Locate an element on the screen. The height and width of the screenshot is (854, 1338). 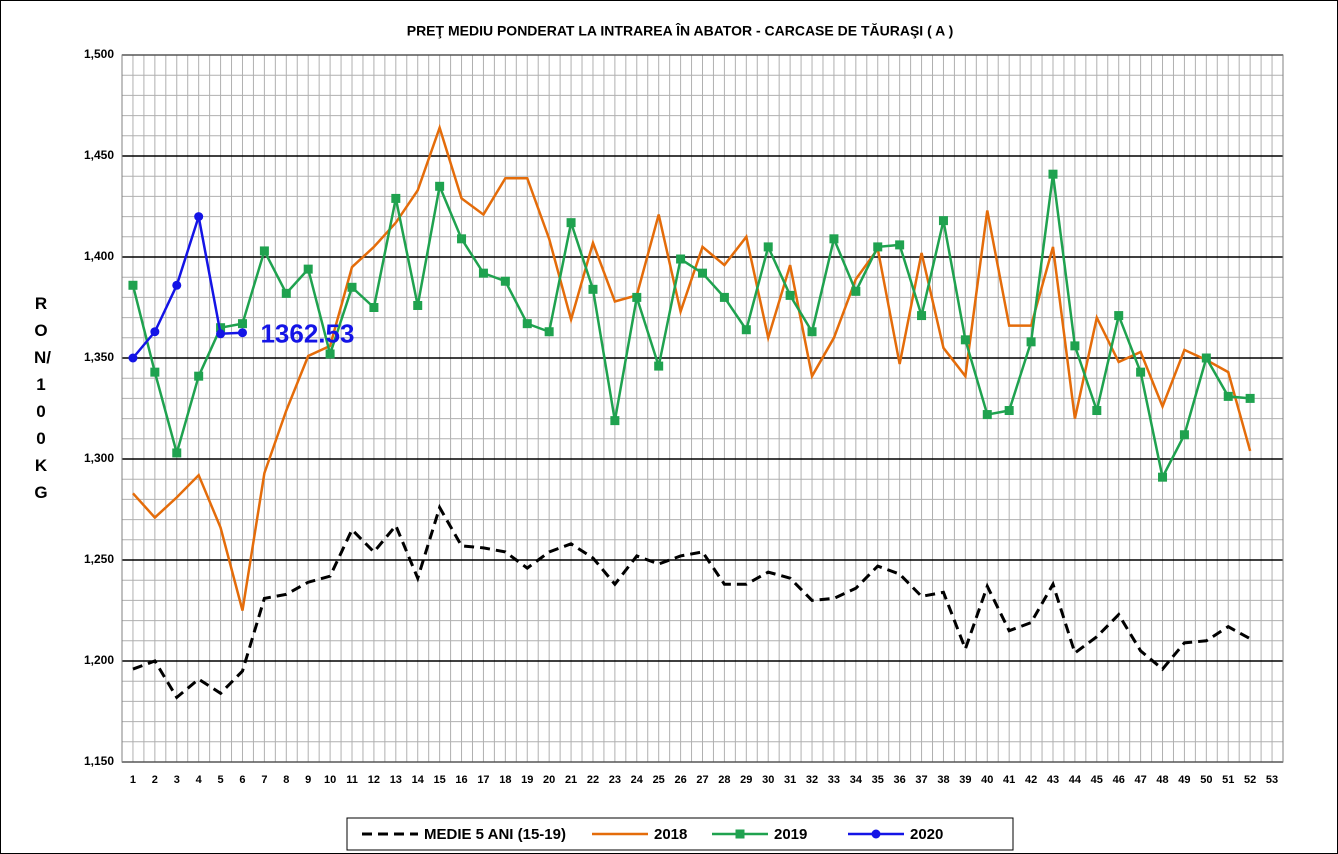
x-tick-label: 44 is located at coordinates (1075, 780).